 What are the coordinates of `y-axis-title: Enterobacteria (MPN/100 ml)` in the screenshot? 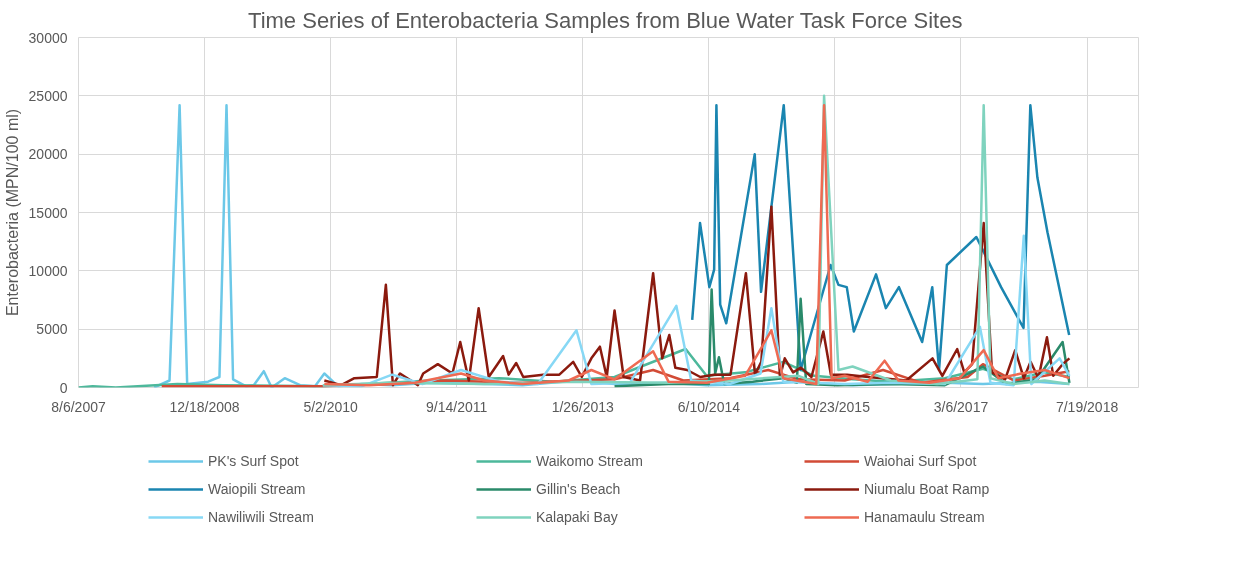 It's located at (12, 212).